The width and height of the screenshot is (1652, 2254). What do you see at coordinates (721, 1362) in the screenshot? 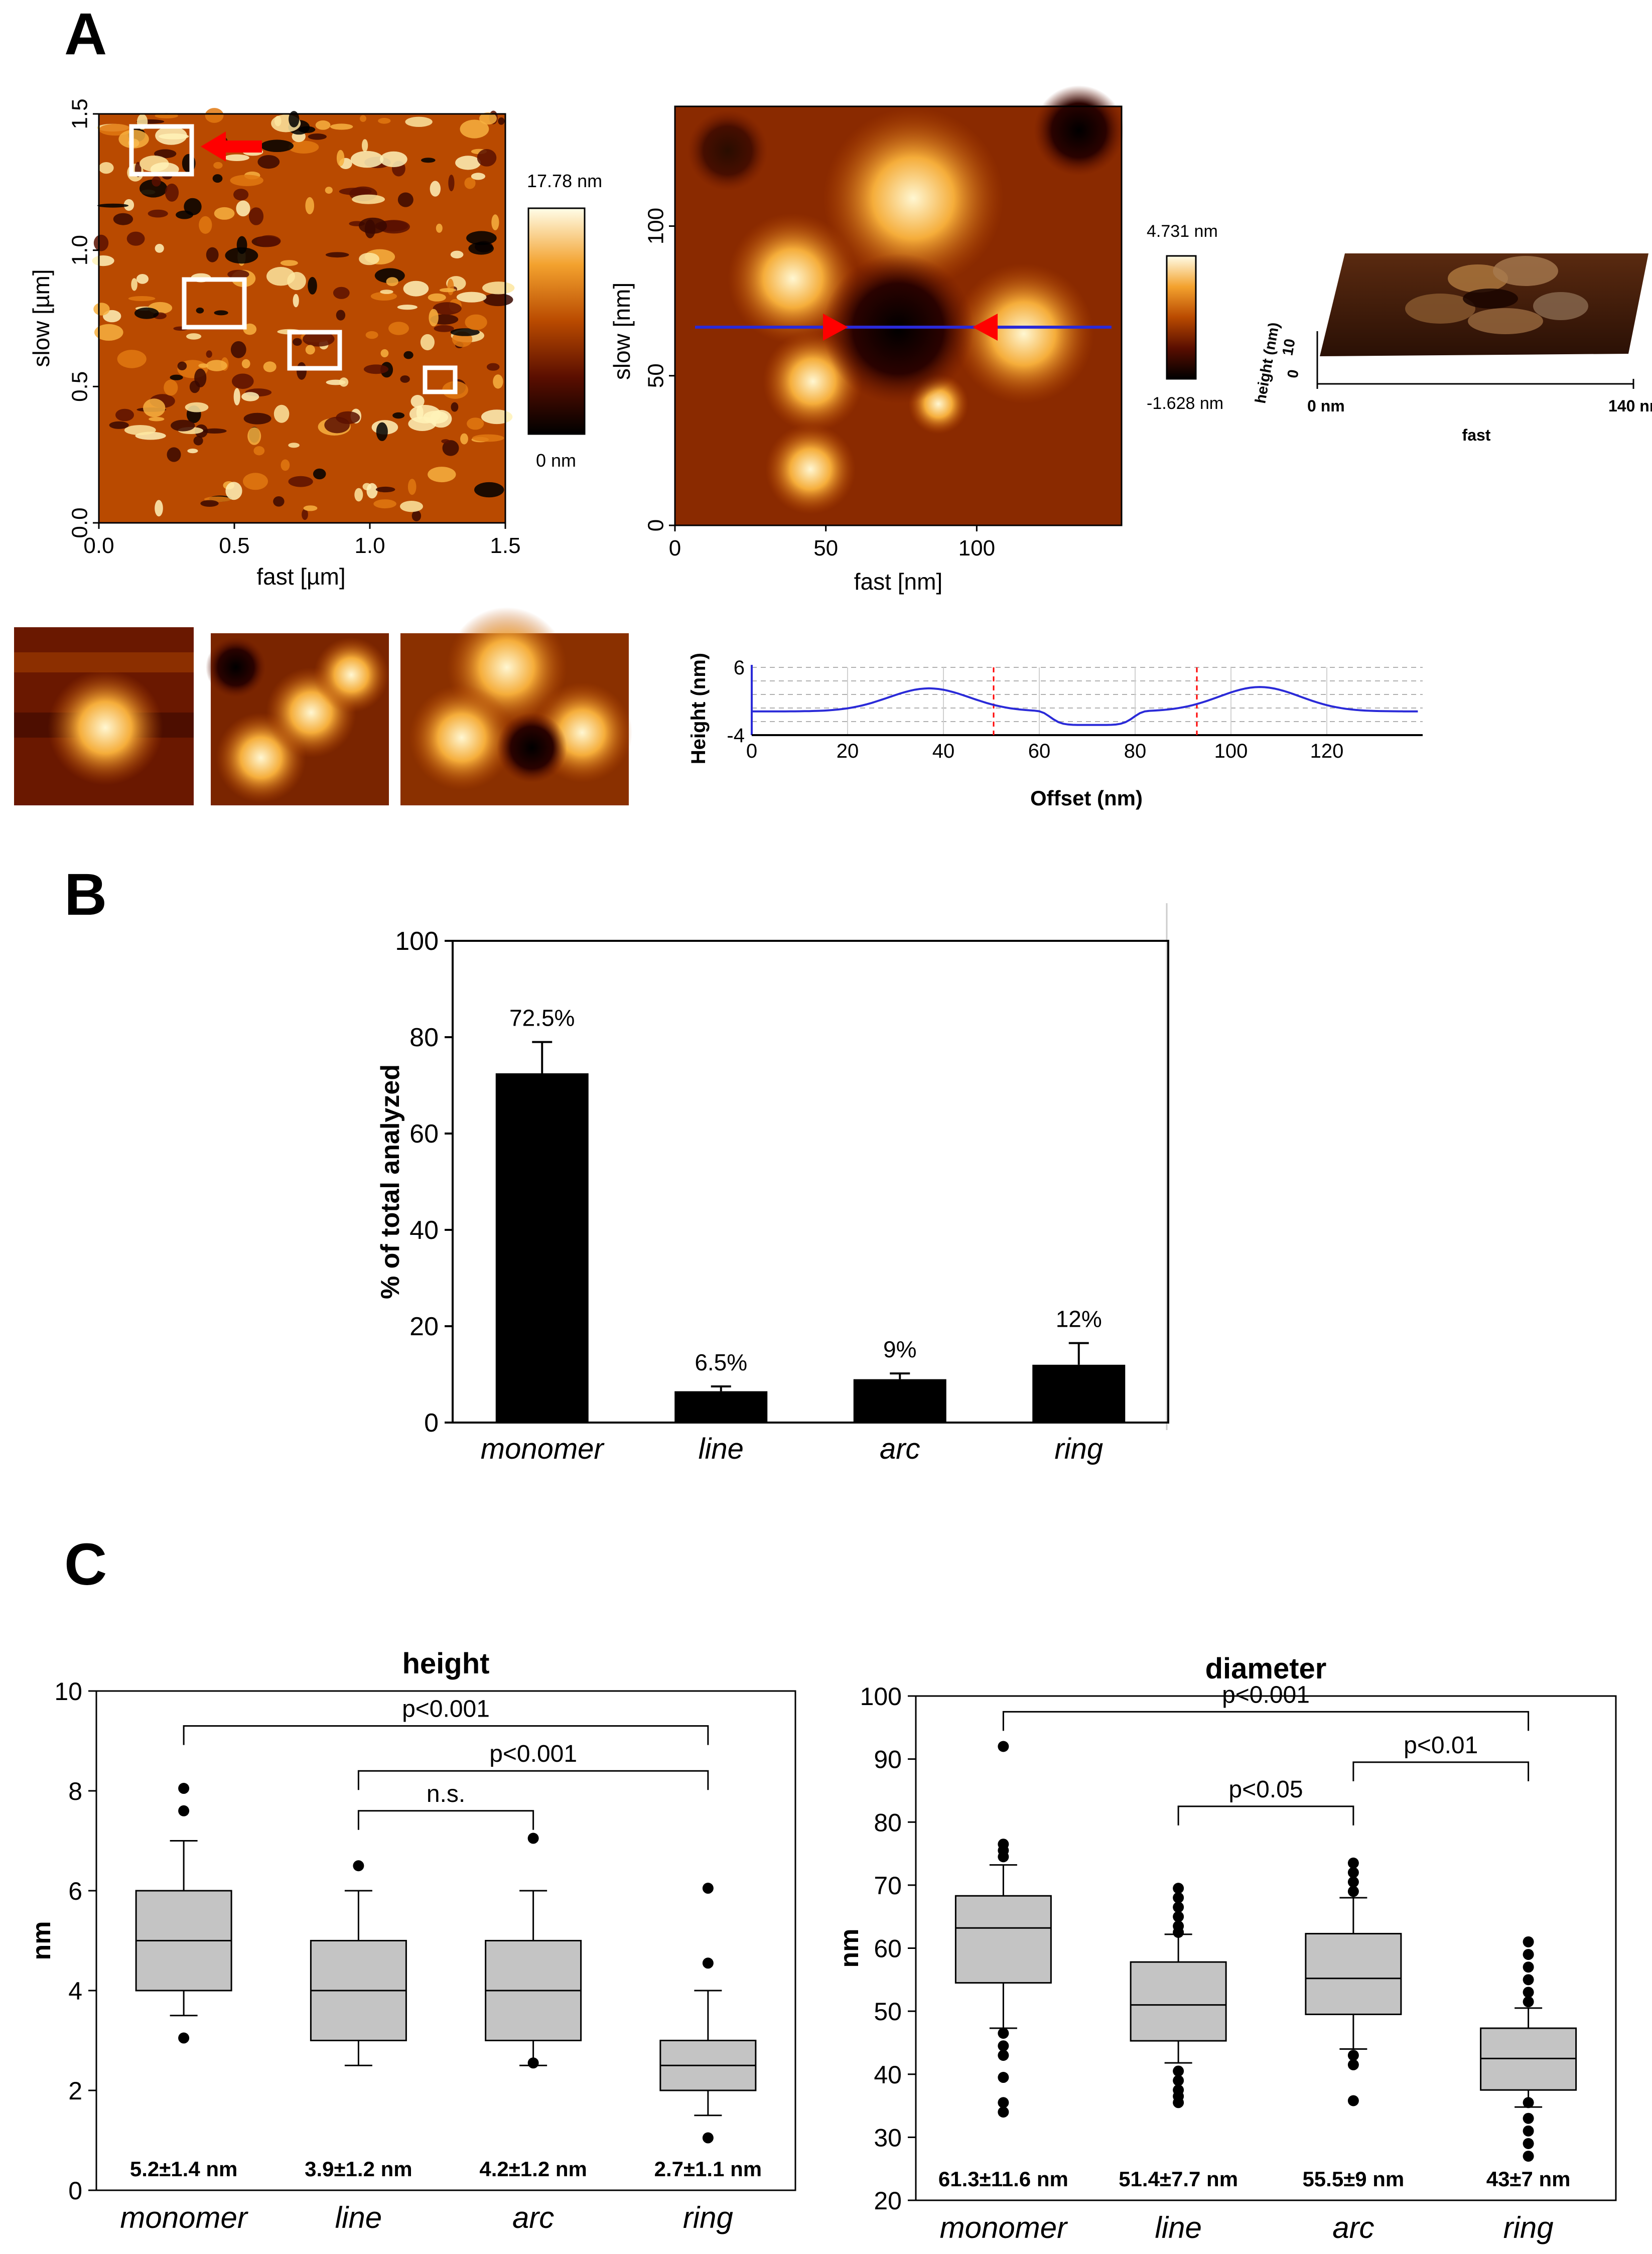
I see `bar-value-label: 6.5%` at bounding box center [721, 1362].